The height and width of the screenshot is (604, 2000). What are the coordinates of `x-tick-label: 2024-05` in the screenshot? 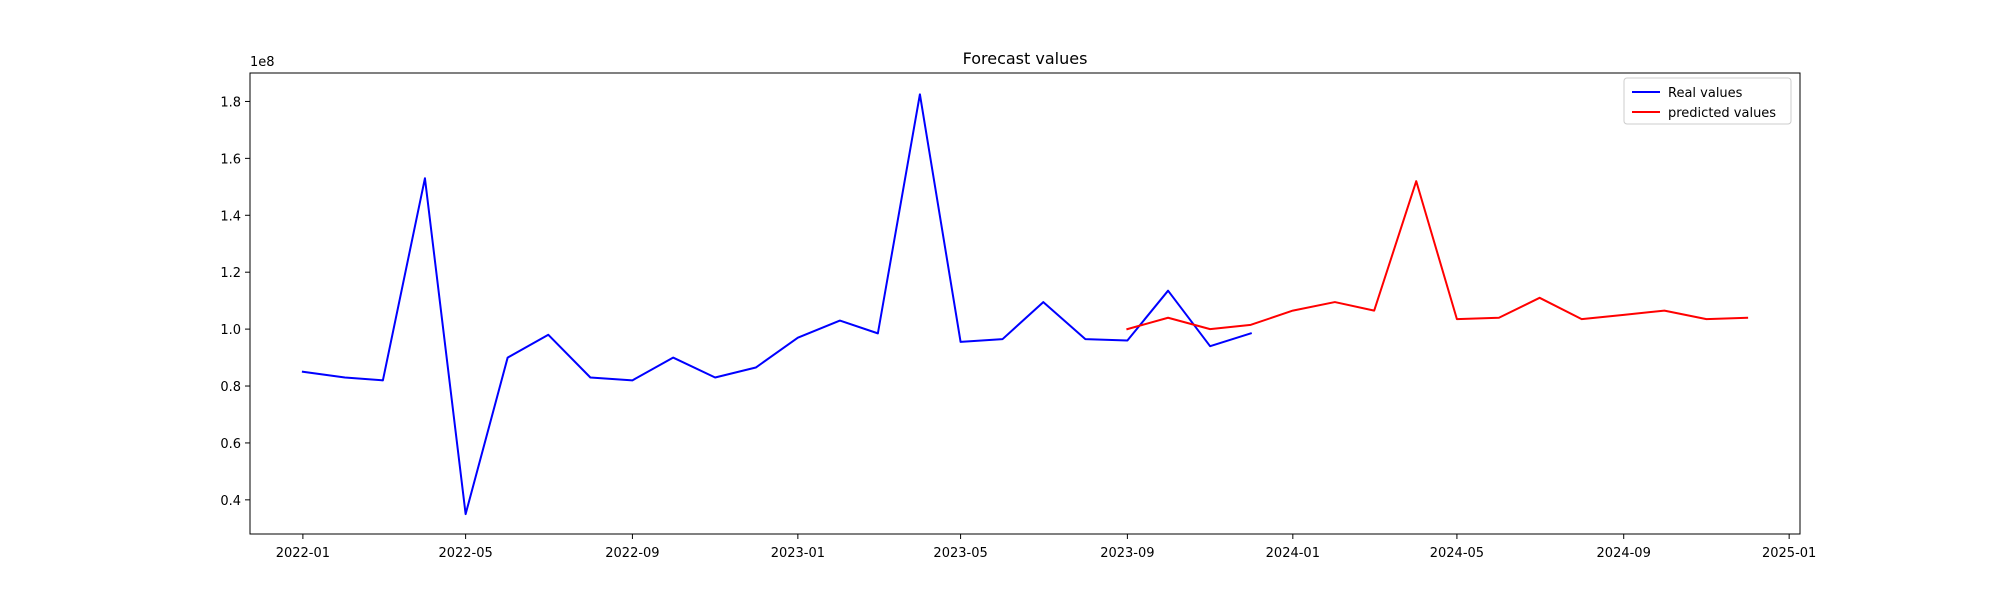 It's located at (1457, 553).